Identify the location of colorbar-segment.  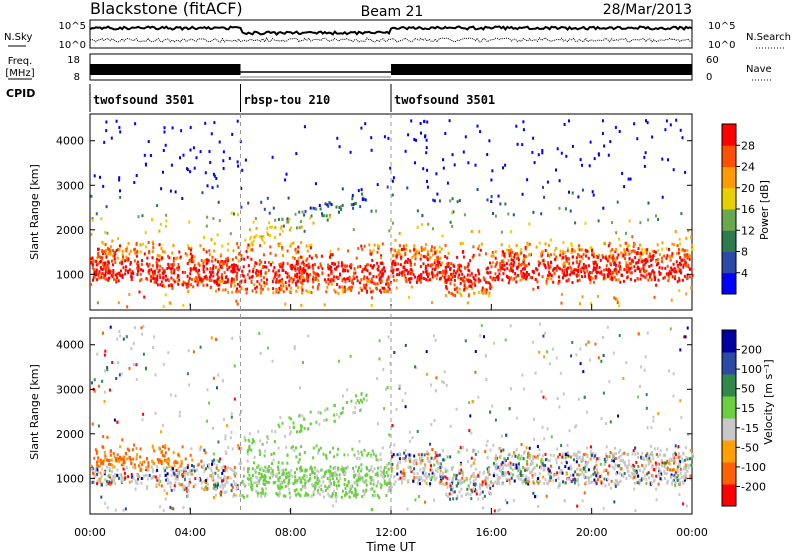
(729, 241).